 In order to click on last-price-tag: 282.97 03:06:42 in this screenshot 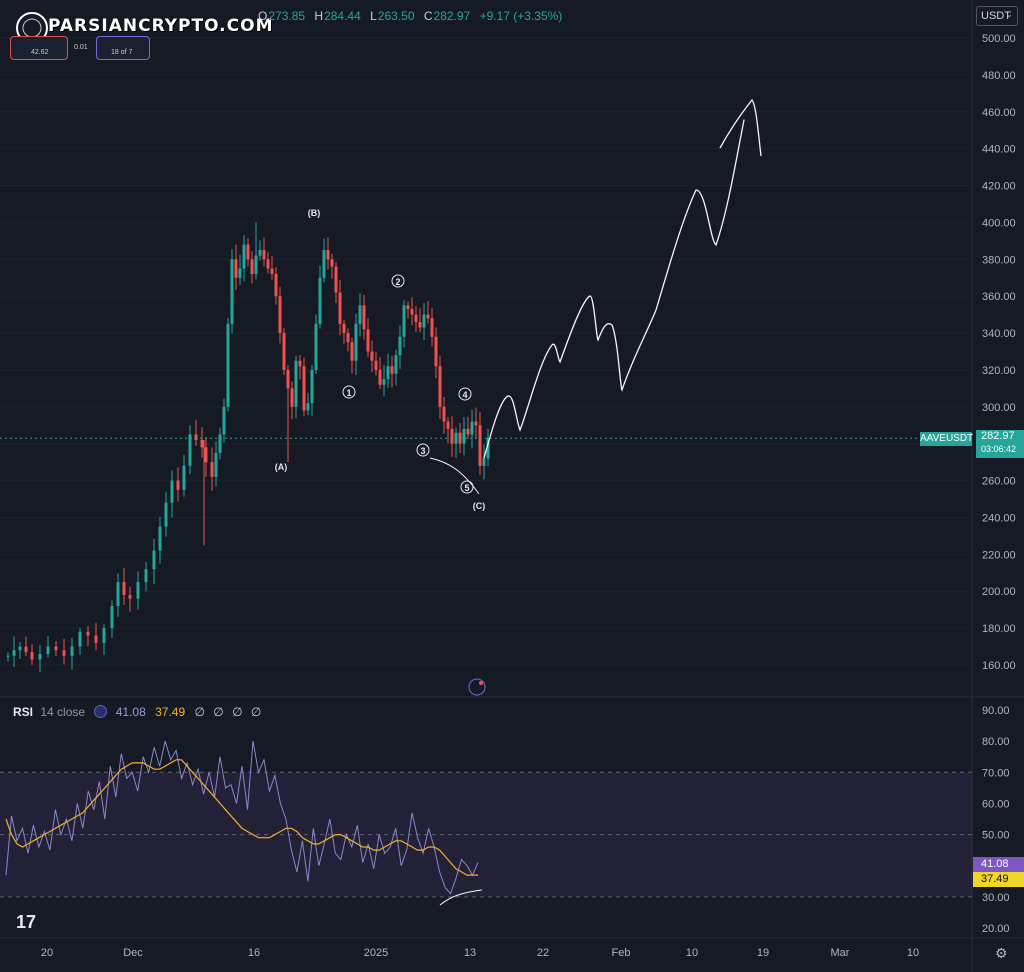, I will do `click(1000, 444)`.